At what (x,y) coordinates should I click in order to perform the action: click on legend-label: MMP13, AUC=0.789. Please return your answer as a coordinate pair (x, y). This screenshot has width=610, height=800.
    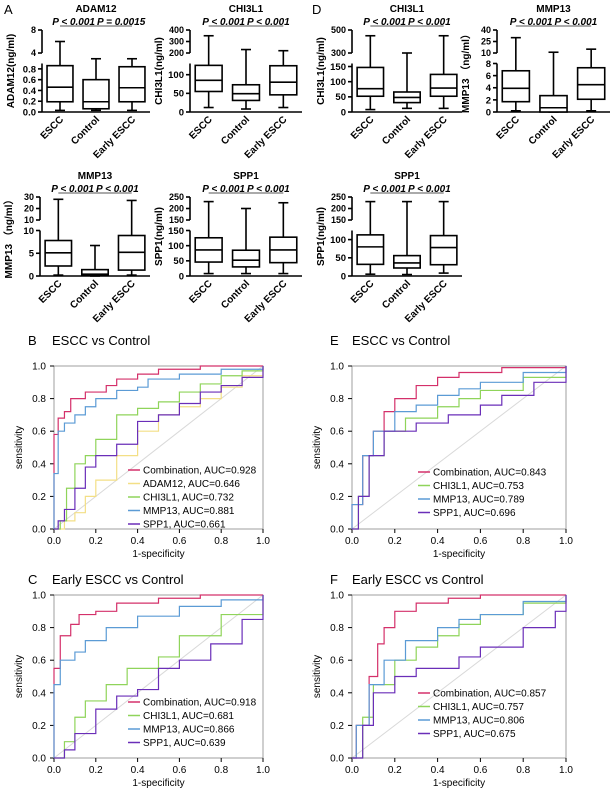
    Looking at the image, I should click on (479, 500).